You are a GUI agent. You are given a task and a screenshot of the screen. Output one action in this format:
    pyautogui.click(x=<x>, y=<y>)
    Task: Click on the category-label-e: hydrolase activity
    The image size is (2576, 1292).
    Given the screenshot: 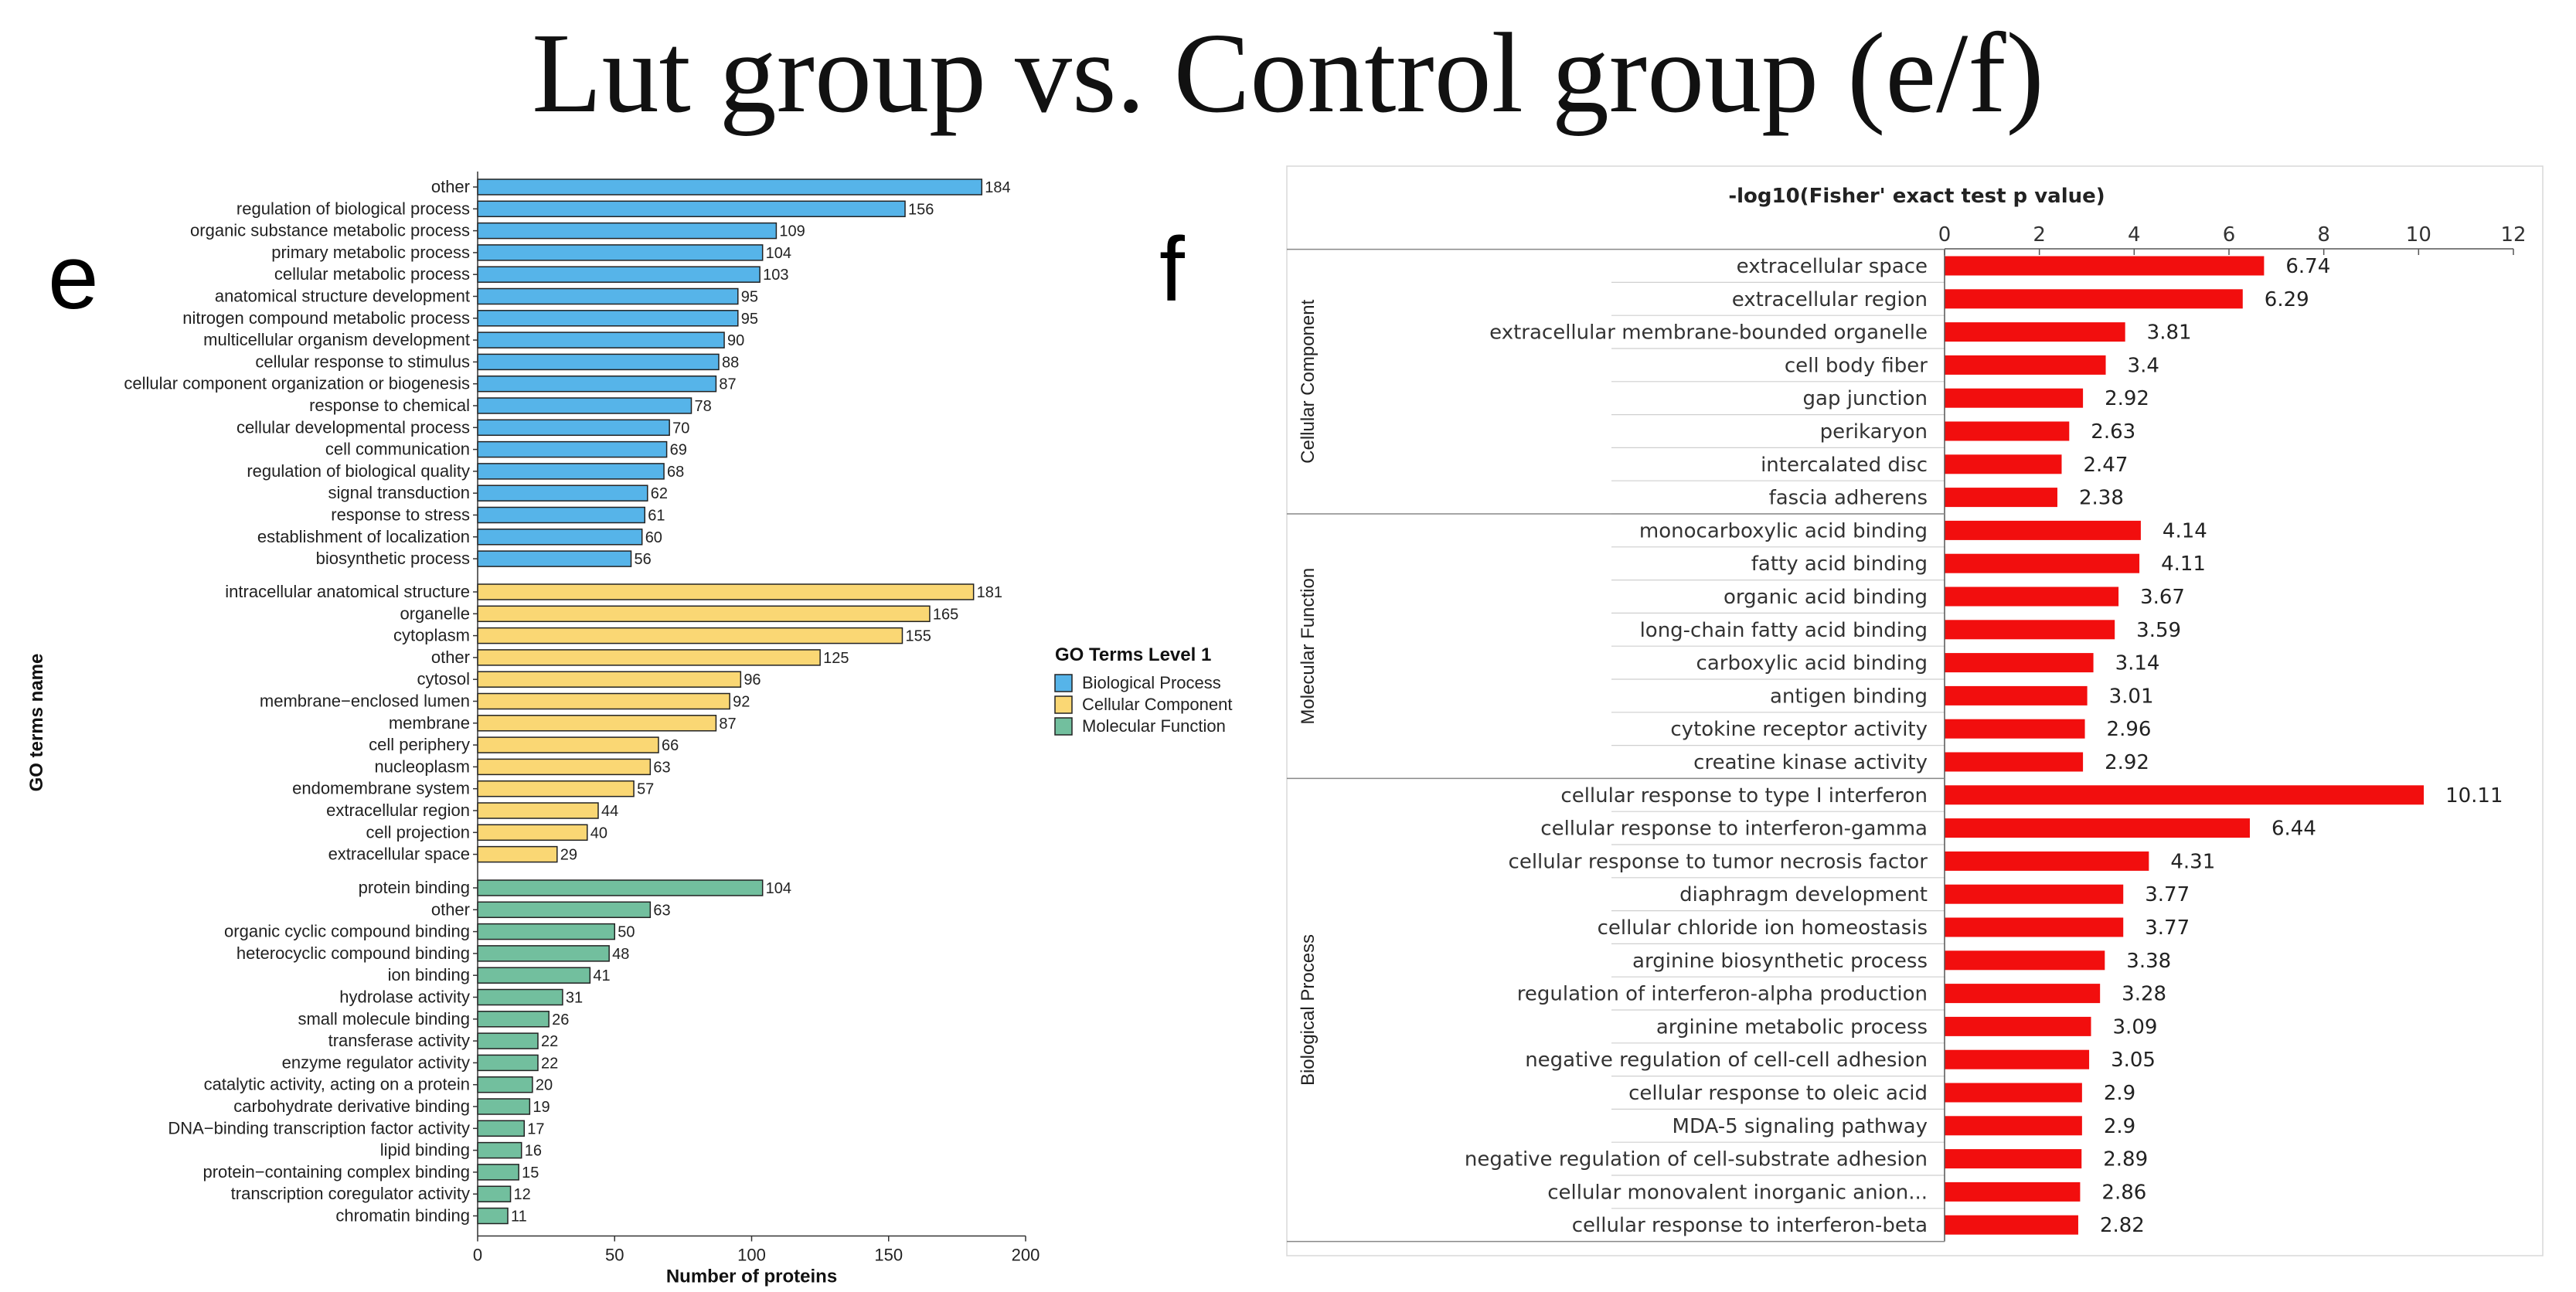 What is the action you would take?
    pyautogui.click(x=404, y=997)
    